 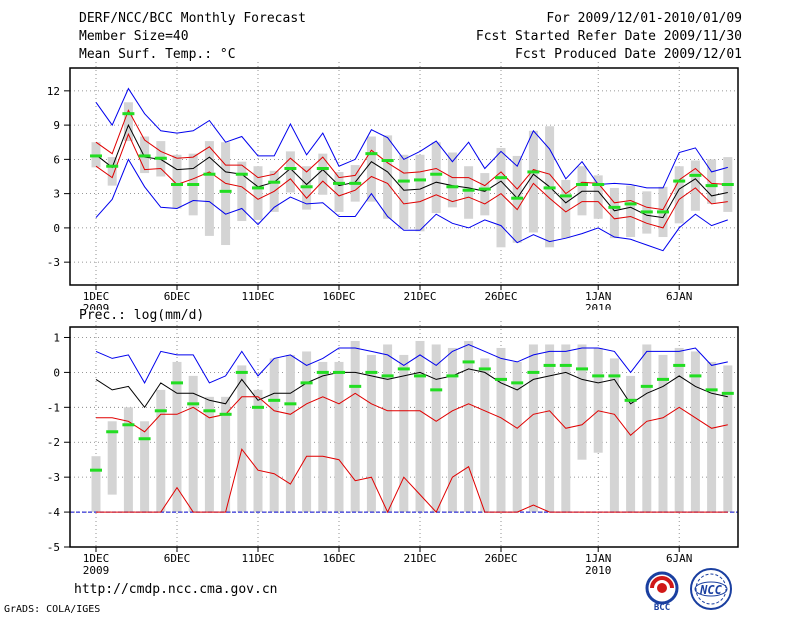 I want to click on prec-xtick-label: 21DEC, so click(x=419, y=558).